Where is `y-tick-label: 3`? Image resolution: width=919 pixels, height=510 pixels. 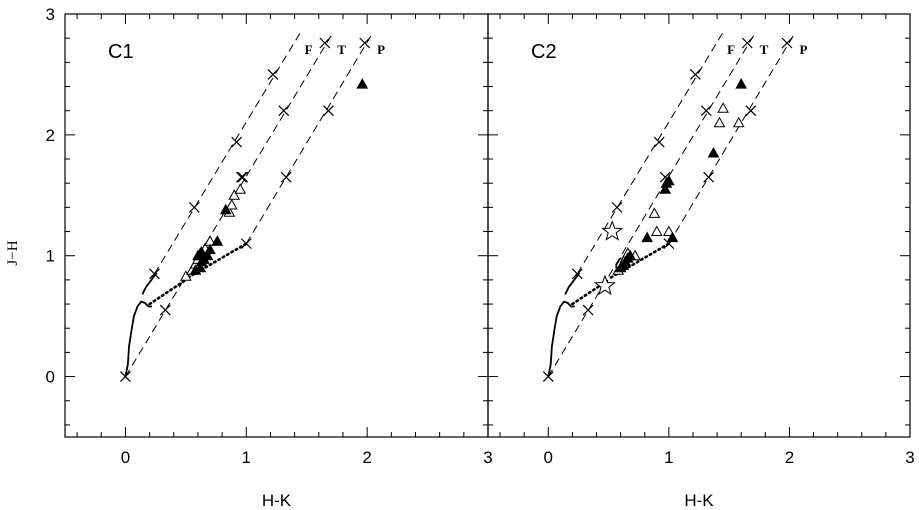 y-tick-label: 3 is located at coordinates (50, 14).